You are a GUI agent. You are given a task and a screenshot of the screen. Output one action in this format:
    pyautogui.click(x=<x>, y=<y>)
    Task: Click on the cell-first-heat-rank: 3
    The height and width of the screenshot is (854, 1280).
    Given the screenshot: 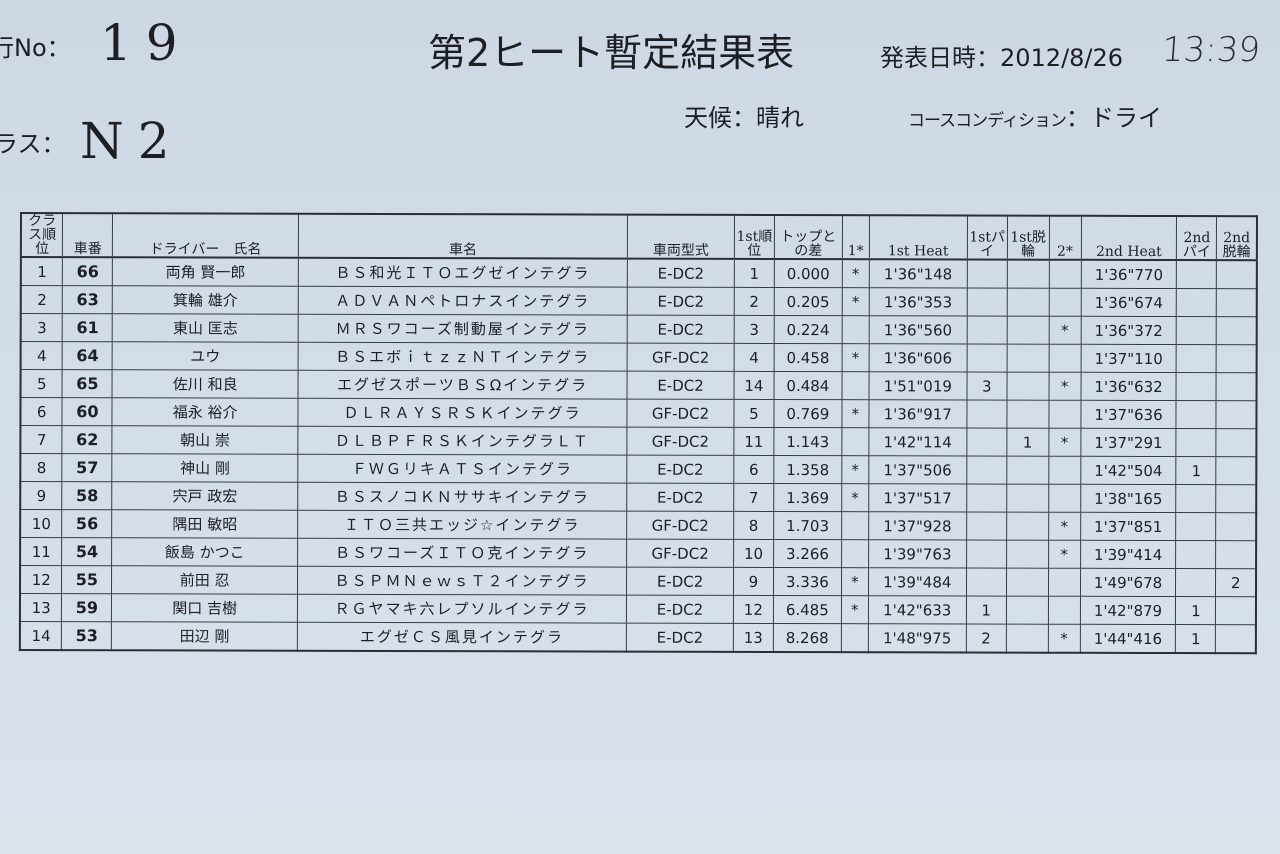 What is the action you would take?
    pyautogui.click(x=754, y=329)
    